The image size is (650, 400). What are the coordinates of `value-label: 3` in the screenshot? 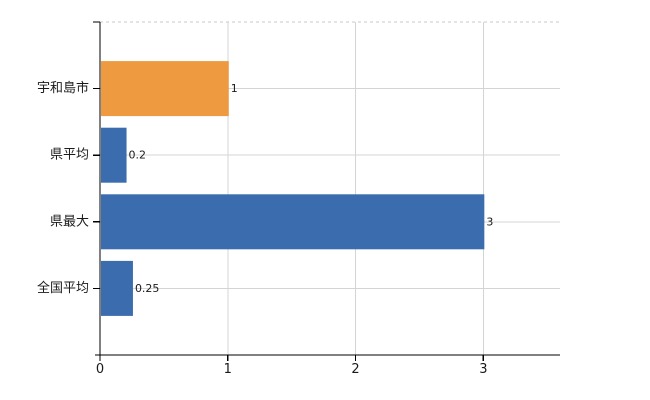 It's located at (489, 221).